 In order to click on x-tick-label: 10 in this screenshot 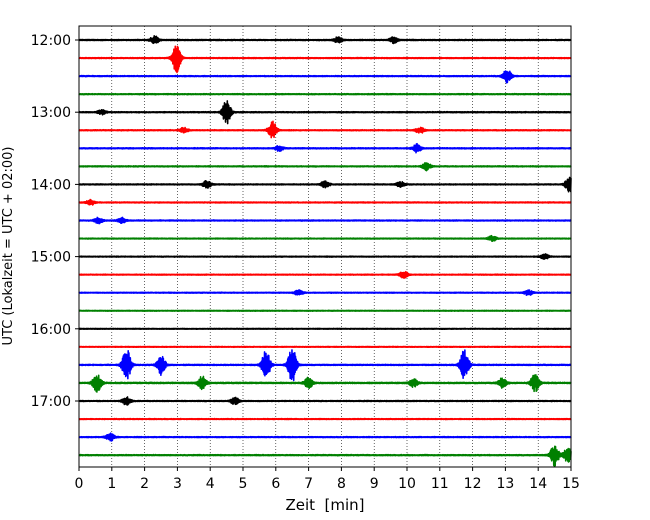, I will do `click(407, 484)`.